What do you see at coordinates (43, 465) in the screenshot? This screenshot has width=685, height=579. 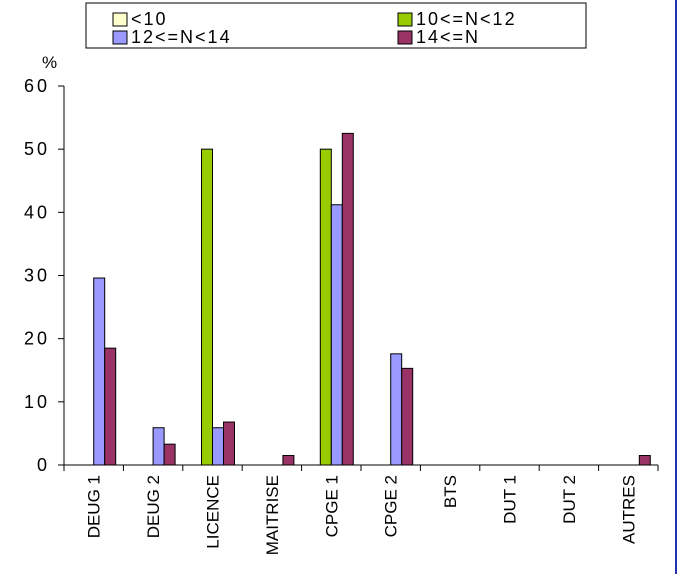 I see `y-tick-label: 0` at bounding box center [43, 465].